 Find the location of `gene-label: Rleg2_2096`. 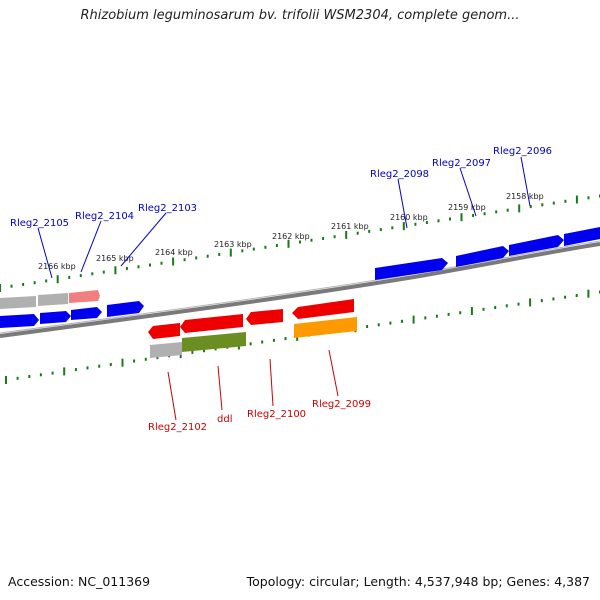

gene-label: Rleg2_2096 is located at coordinates (522, 151).